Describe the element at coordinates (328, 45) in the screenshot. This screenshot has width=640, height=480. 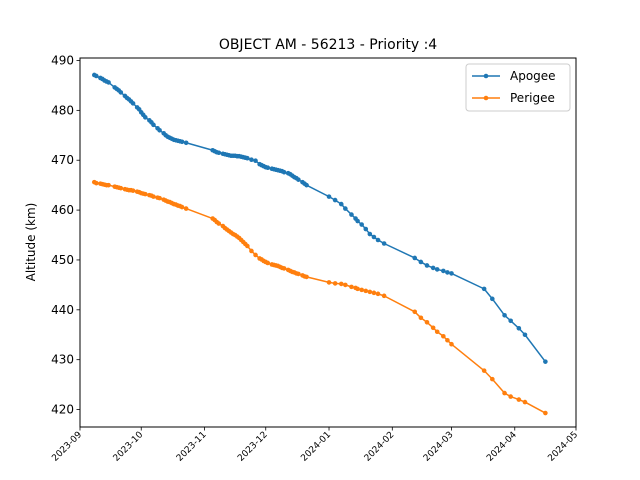
I see `chart-title: OBJECT AM - 56213 - Priority :4` at that location.